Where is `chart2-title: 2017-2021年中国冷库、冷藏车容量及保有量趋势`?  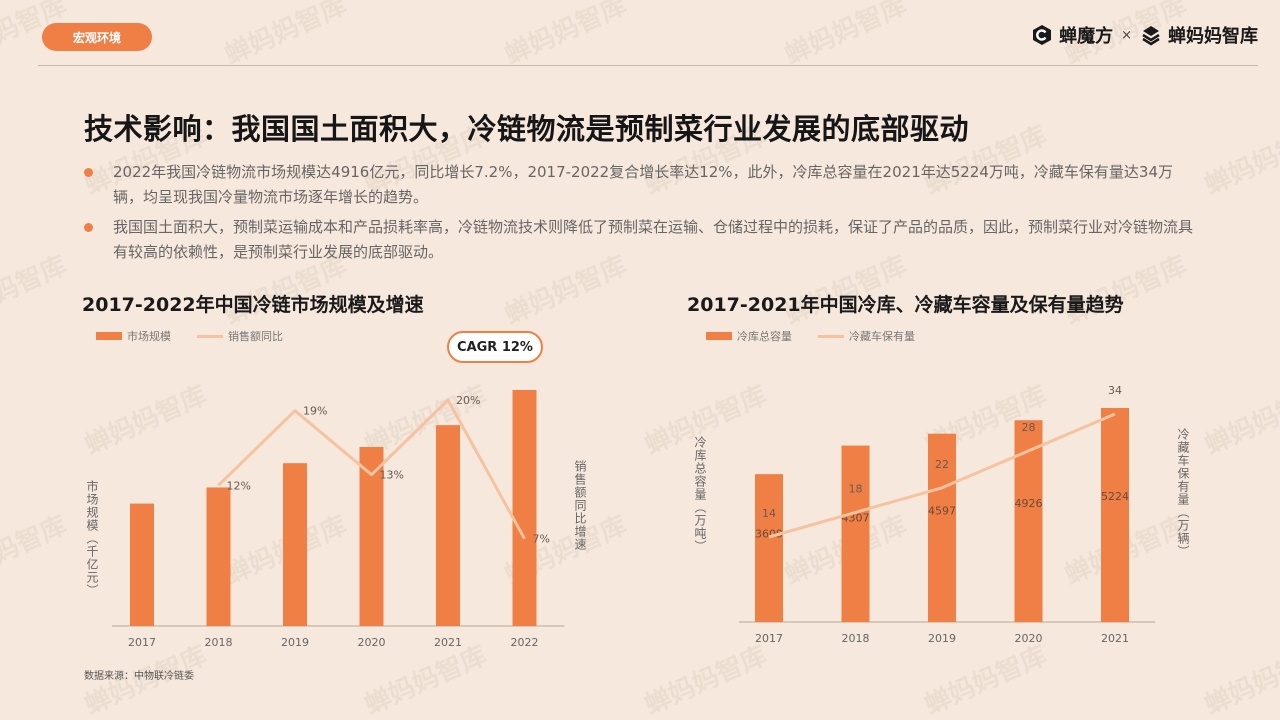 chart2-title: 2017-2021年中国冷库、冷藏车容量及保有量趋势 is located at coordinates (905, 305).